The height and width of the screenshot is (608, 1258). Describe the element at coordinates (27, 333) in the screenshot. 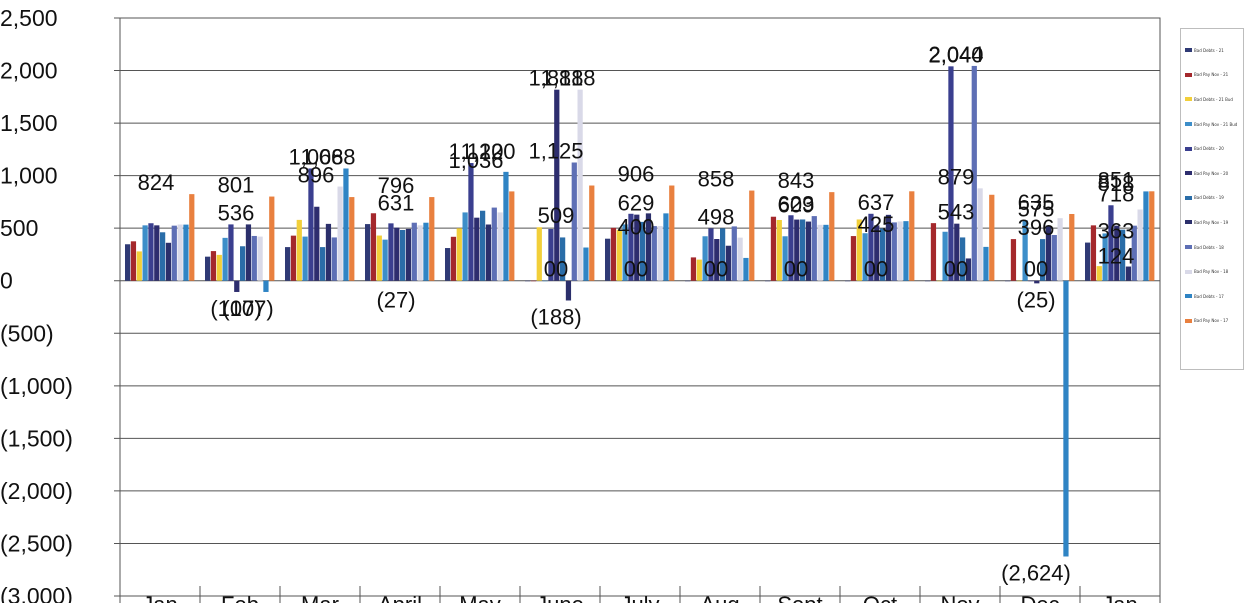

I see `y-tick-label: (500)` at that location.